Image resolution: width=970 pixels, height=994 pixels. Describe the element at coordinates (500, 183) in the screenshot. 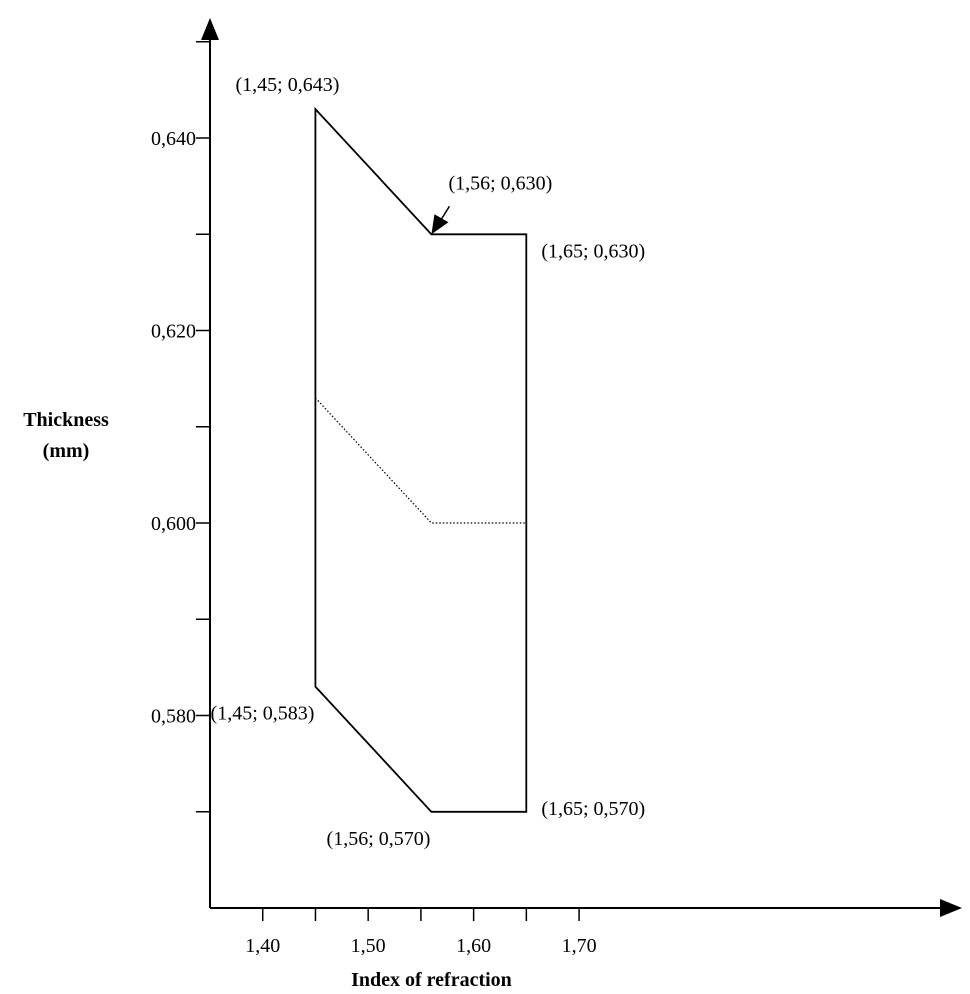

I see `point-label: (1,56; 0,630)` at that location.